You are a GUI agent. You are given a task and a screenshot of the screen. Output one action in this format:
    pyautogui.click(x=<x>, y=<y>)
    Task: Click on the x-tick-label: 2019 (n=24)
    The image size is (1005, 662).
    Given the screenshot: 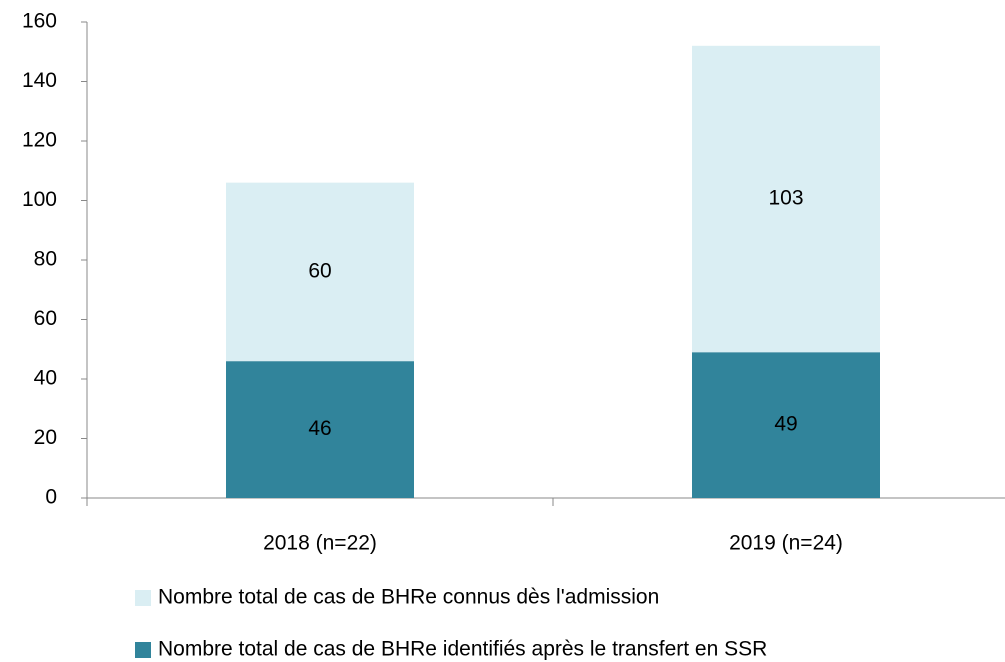 What is the action you would take?
    pyautogui.click(x=786, y=543)
    